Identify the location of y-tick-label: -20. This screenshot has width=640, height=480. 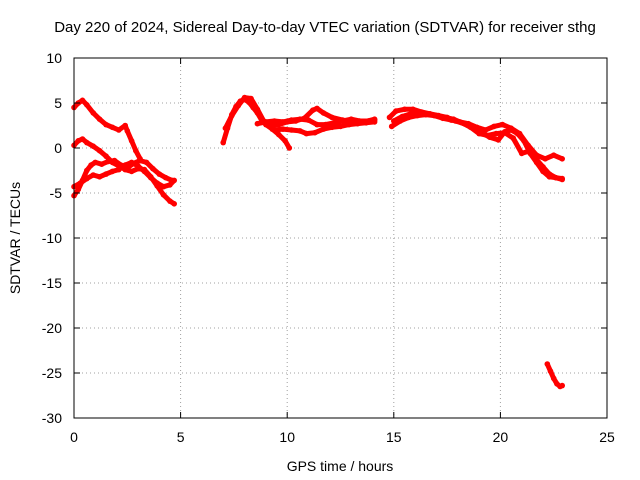
(52, 328).